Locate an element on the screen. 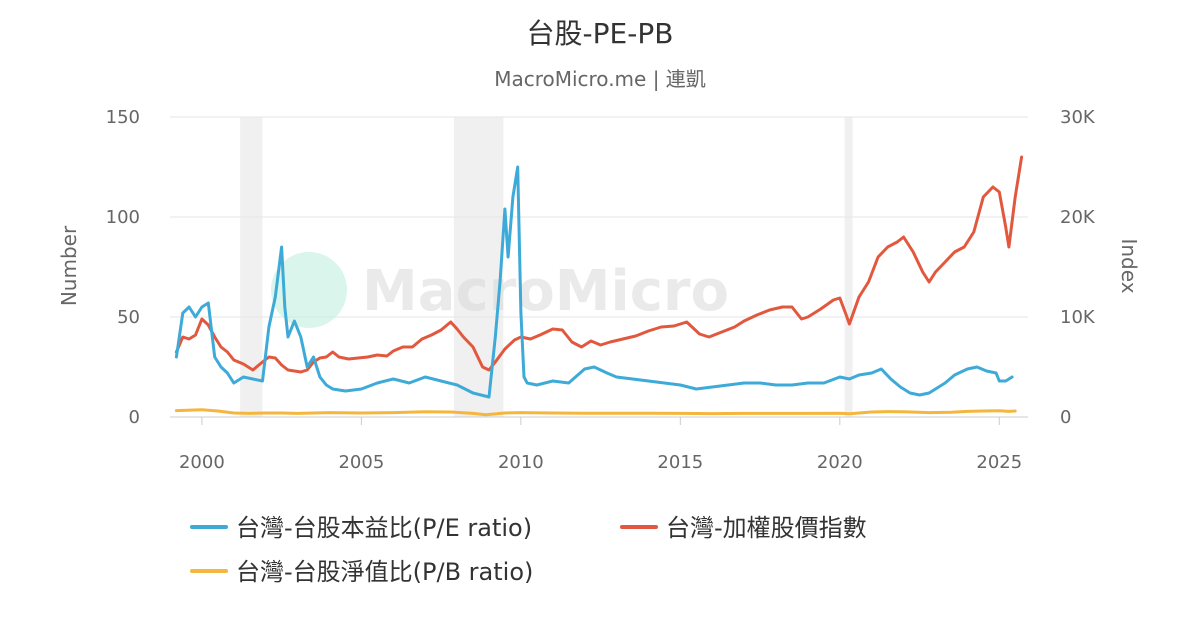 This screenshot has height=630, width=1200. x-tick-label: 2005 is located at coordinates (361, 462).